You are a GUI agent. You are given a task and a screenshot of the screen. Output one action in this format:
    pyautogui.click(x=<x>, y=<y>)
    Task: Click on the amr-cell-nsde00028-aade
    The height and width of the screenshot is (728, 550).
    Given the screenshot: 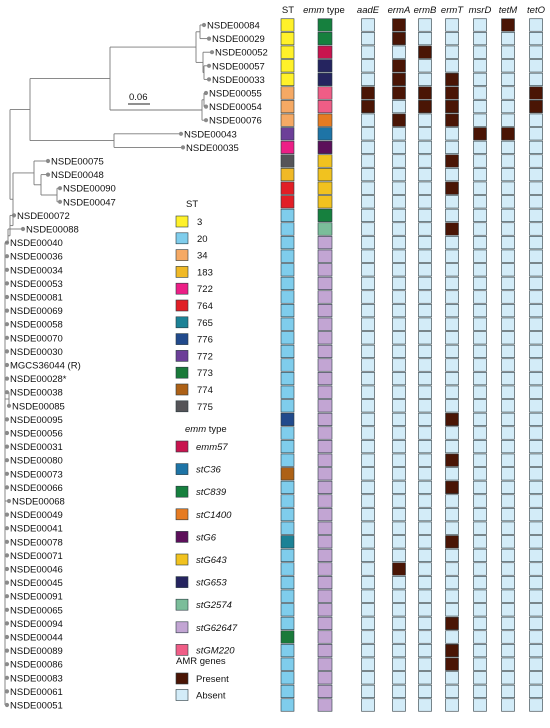 What is the action you would take?
    pyautogui.click(x=368, y=379)
    